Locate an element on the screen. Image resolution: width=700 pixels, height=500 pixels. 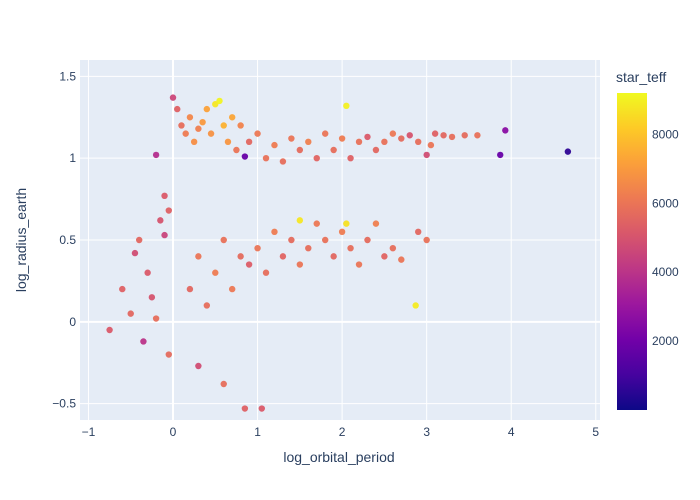
colorbar-gradient is located at coordinates (632, 251).